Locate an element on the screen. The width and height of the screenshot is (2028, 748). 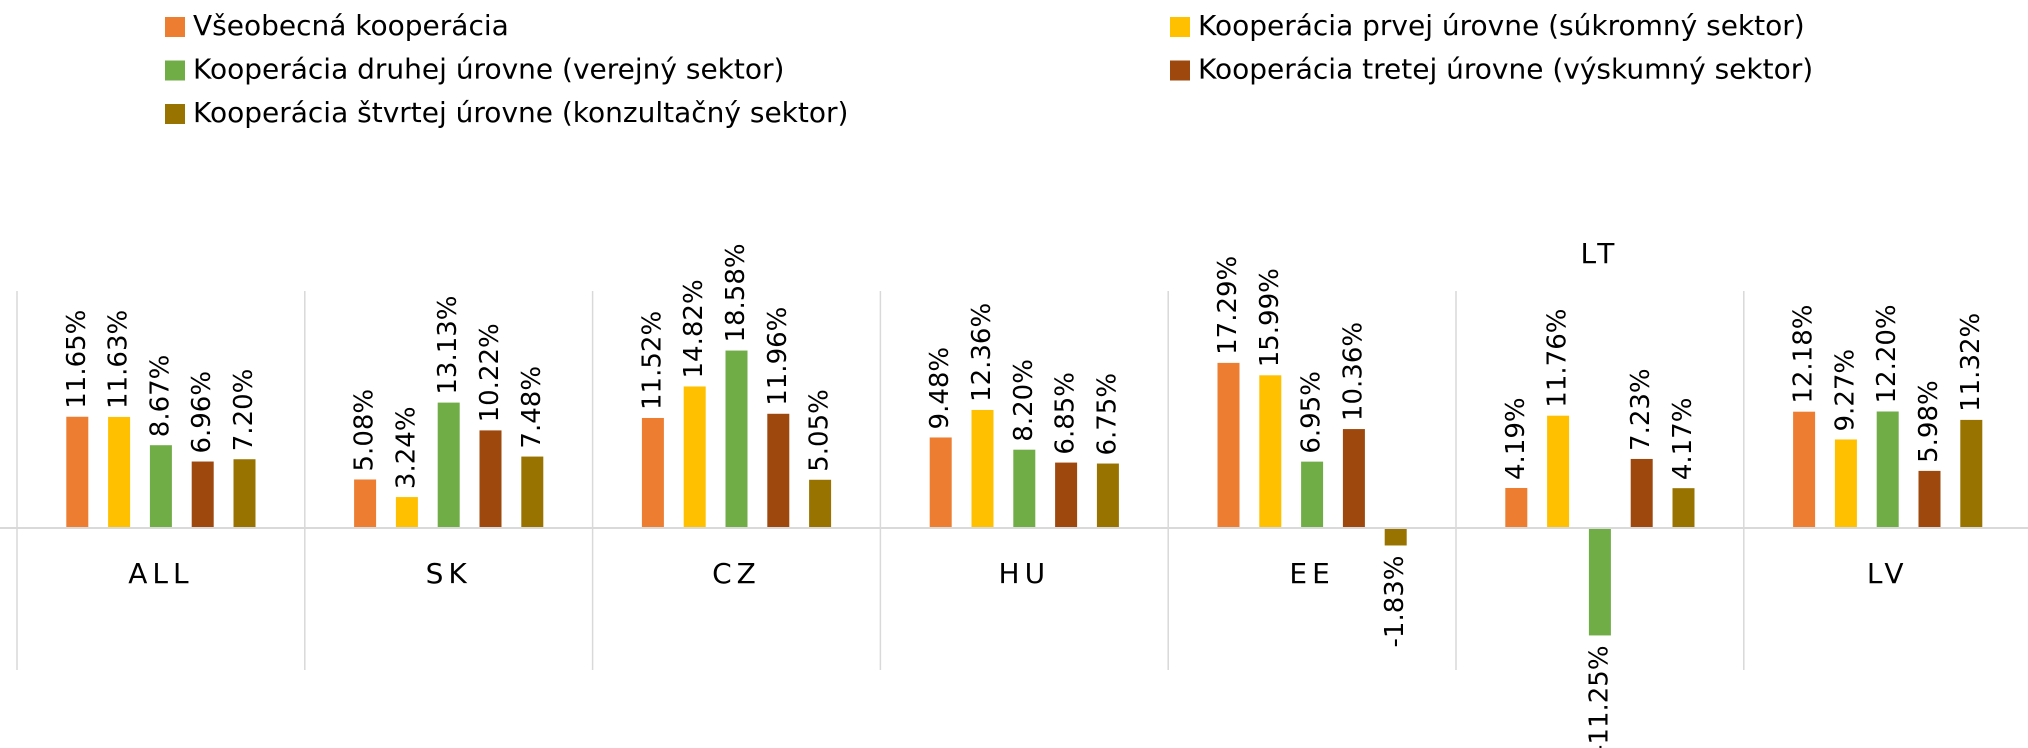
value-label: 7.23% is located at coordinates (1641, 409).